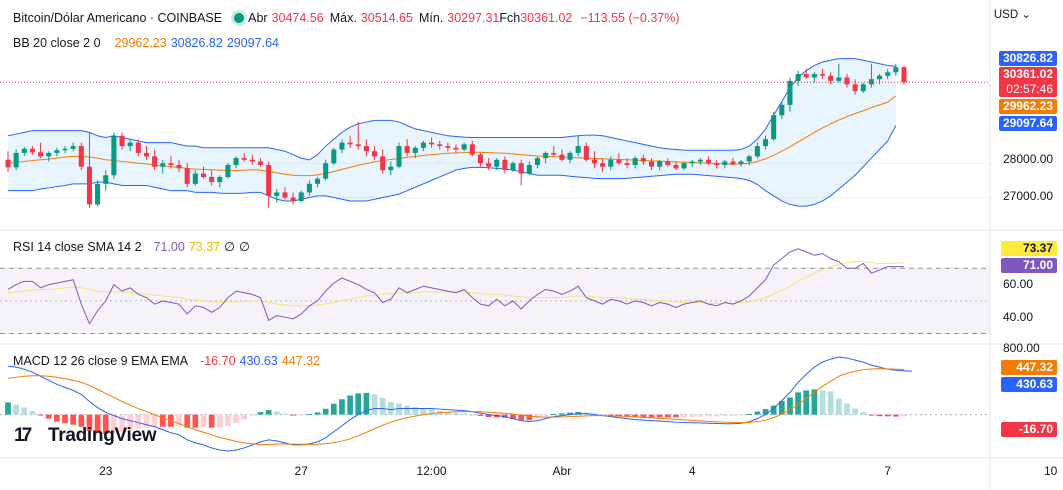 This screenshot has width=1063, height=490. What do you see at coordinates (1027, 74) in the screenshot?
I see `last-price-value: 30361.02` at bounding box center [1027, 74].